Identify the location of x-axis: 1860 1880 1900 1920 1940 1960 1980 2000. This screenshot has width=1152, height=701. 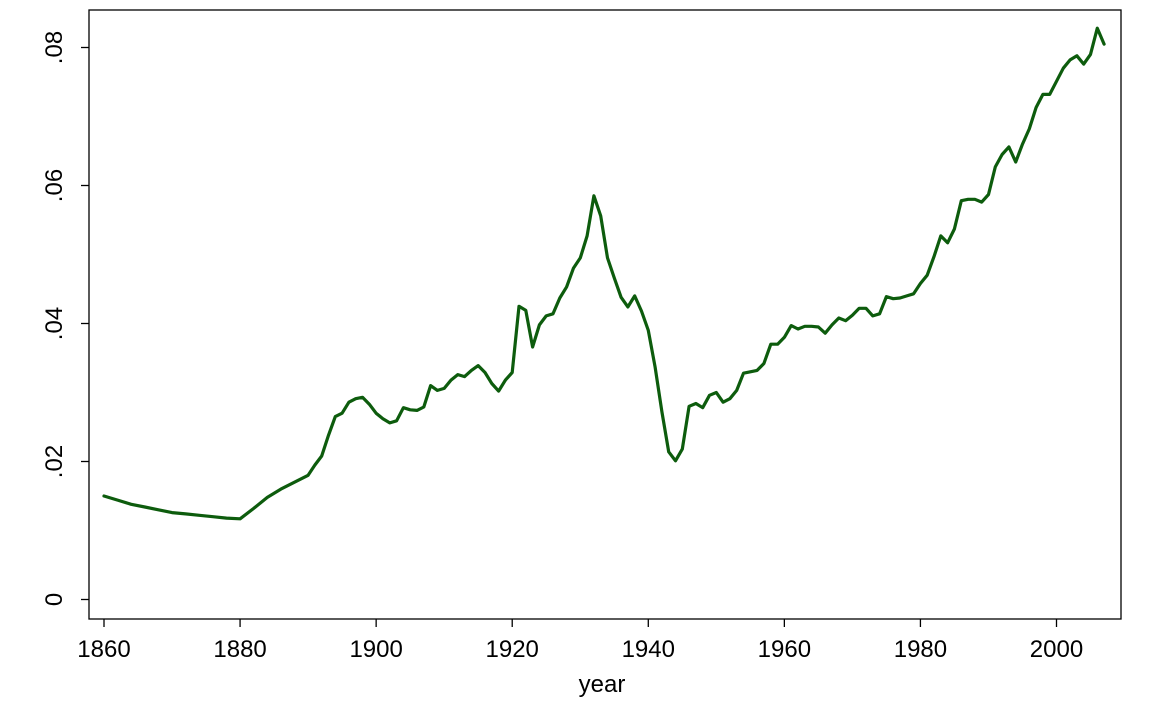
(580, 641).